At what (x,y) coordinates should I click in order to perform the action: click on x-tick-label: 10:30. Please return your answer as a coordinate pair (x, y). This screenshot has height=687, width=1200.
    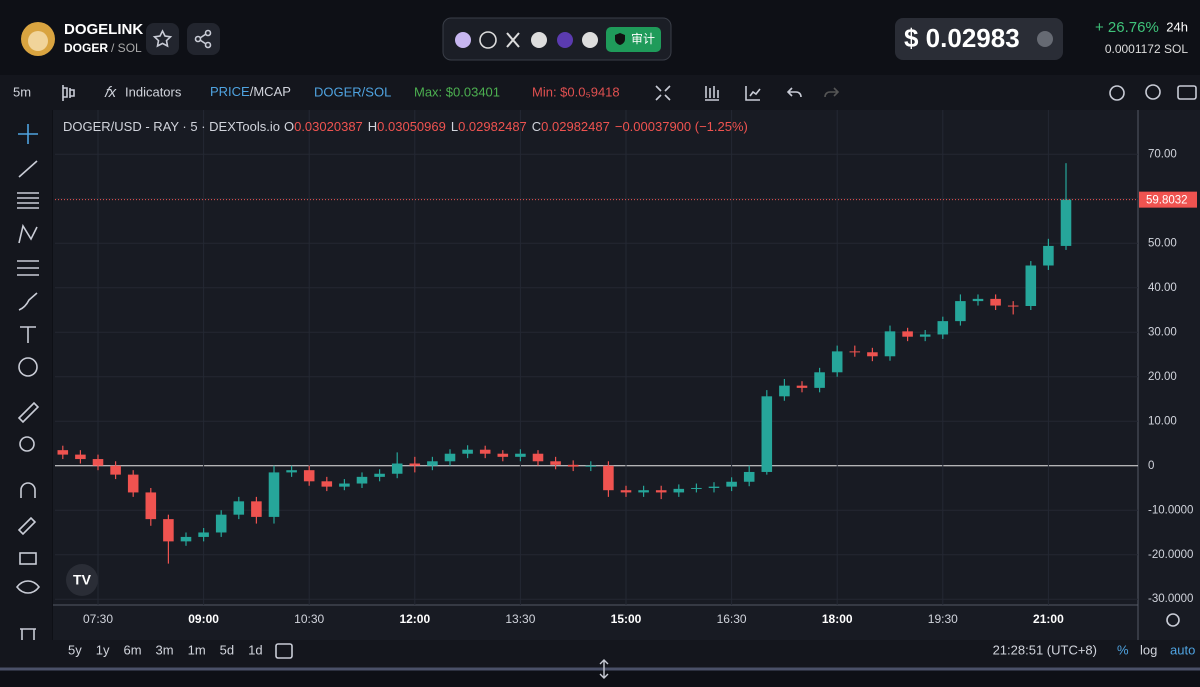
    Looking at the image, I should click on (309, 619).